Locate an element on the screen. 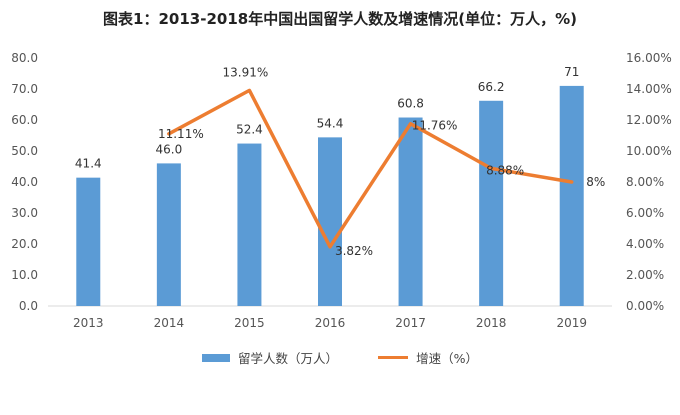  y-right-tick-label: 14.00% is located at coordinates (649, 89).